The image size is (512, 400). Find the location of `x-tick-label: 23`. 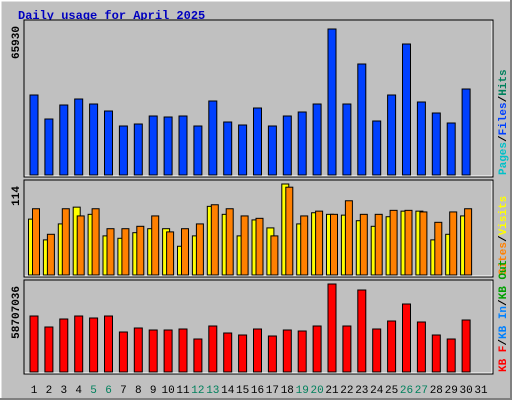

x-tick-label: 23 is located at coordinates (361, 391).